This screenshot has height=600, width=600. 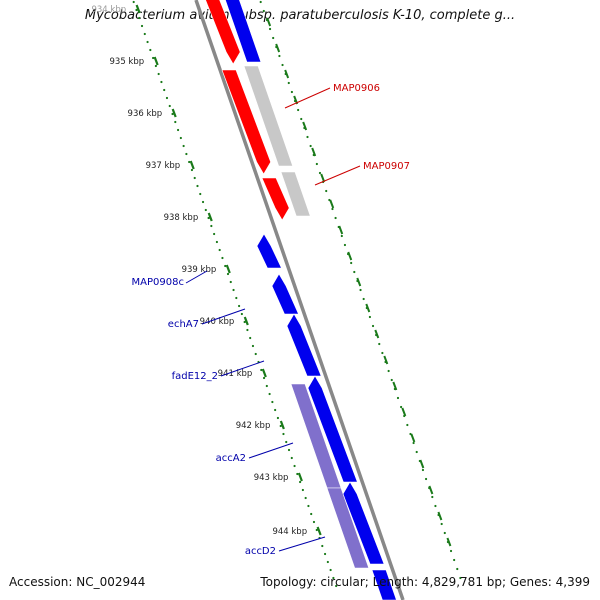 What do you see at coordinates (231, 458) in the screenshot?
I see `gene-label-acca2: accA2` at bounding box center [231, 458].